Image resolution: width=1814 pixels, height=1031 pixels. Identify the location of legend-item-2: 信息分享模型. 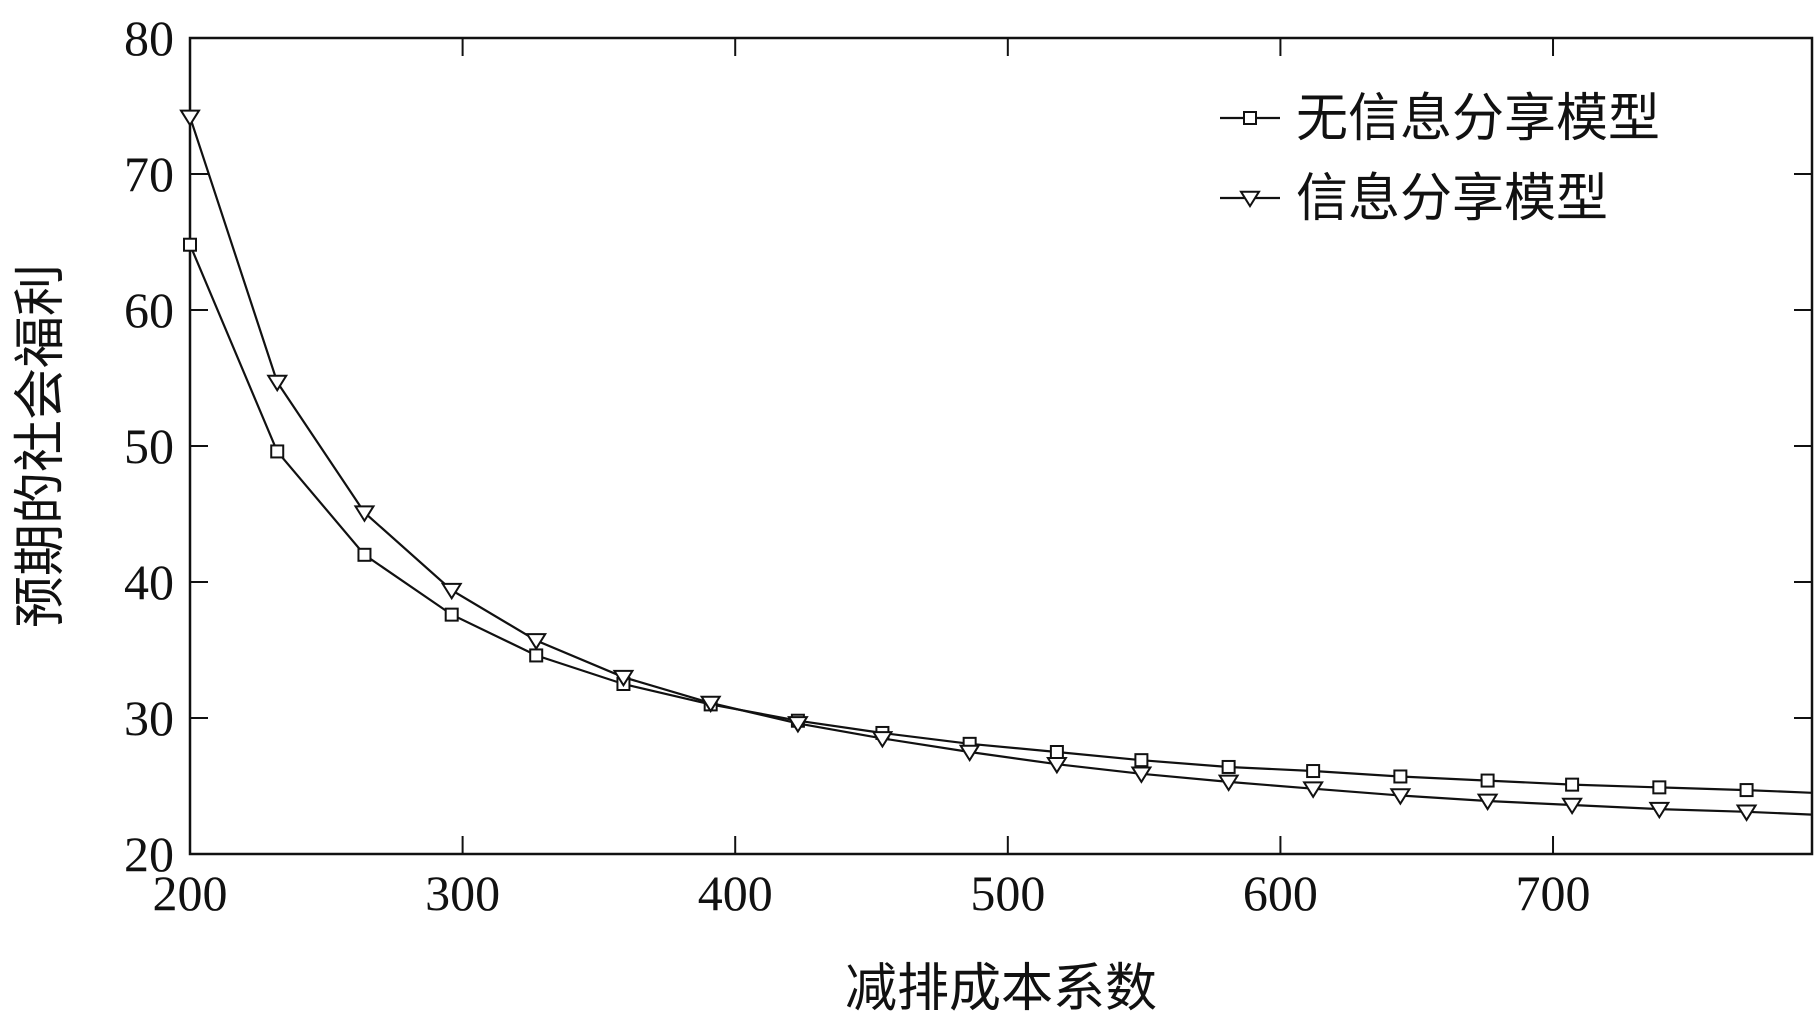
(1414, 199).